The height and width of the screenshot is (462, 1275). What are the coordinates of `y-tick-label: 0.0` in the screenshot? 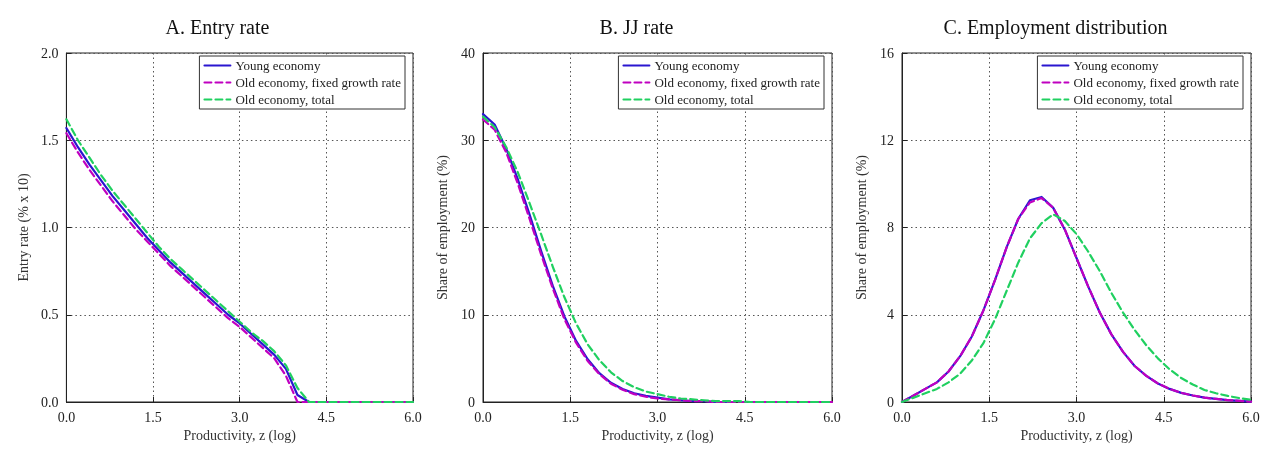 It's located at (49, 402).